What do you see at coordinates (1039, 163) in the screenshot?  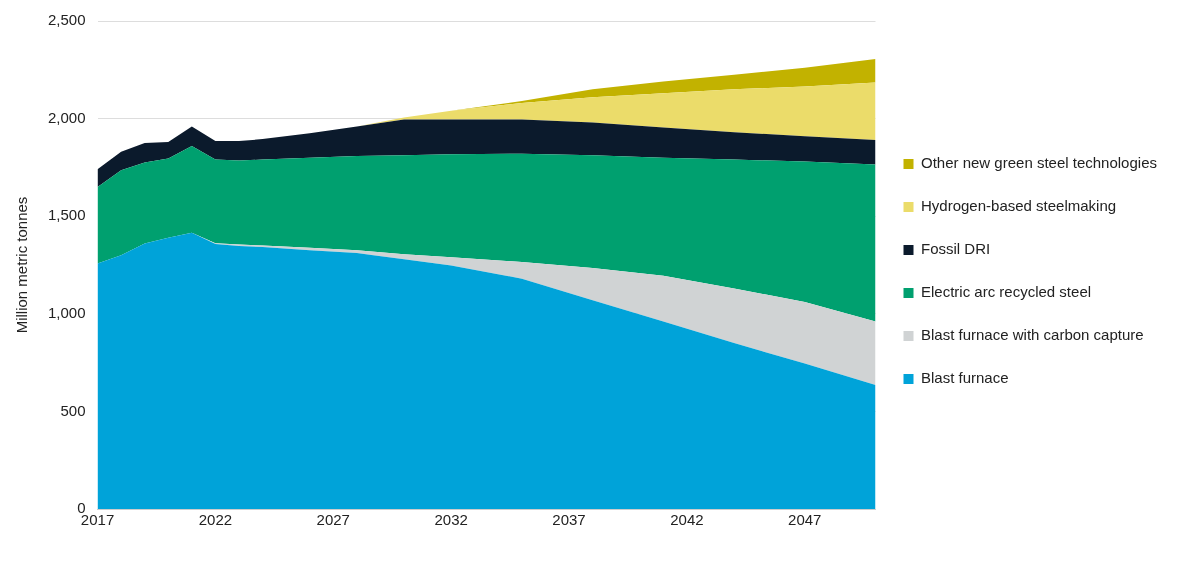 I see `legend-label: Other new green steel technologies` at bounding box center [1039, 163].